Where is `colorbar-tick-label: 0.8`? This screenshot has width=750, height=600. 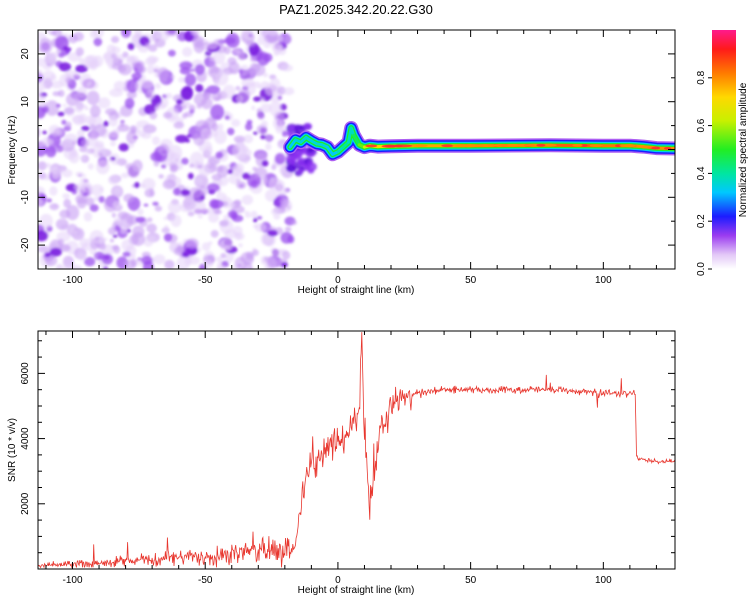
colorbar-tick-label: 0.8 is located at coordinates (701, 77).